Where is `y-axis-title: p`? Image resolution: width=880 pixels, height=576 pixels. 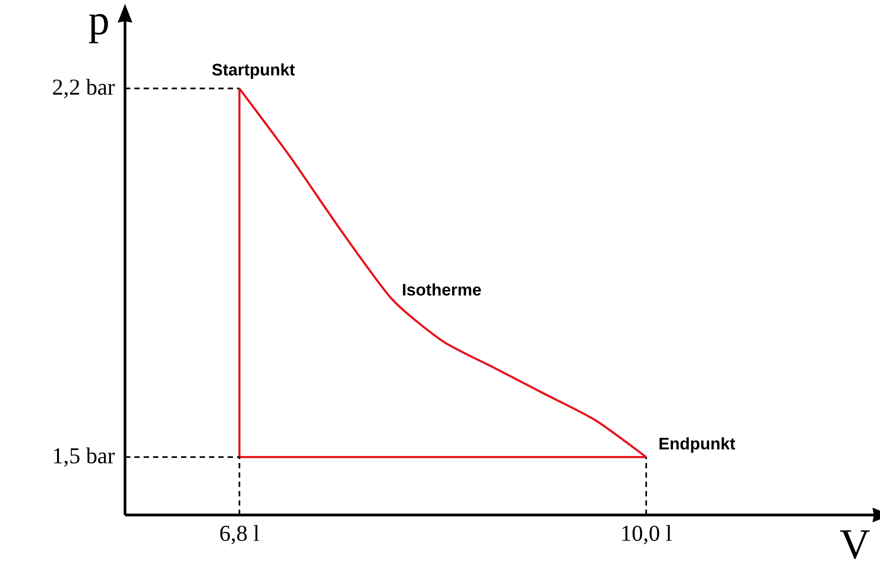
y-axis-title: p is located at coordinates (98, 29).